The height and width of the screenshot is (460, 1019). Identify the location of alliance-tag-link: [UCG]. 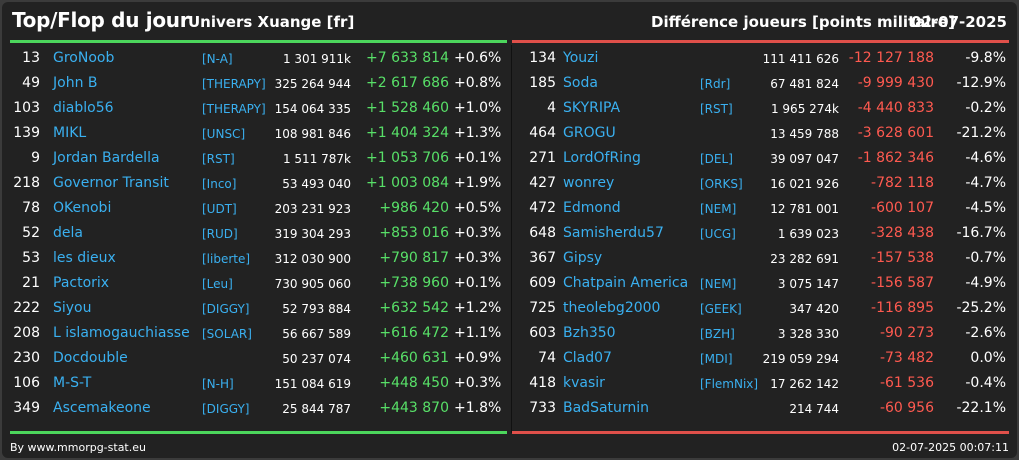
(718, 234).